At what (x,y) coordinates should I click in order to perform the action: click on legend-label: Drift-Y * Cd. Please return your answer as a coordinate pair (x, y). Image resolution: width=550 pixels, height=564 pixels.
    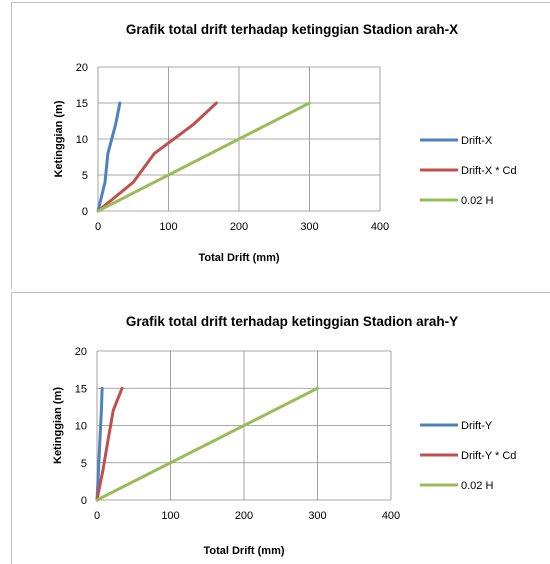
    Looking at the image, I should click on (488, 456).